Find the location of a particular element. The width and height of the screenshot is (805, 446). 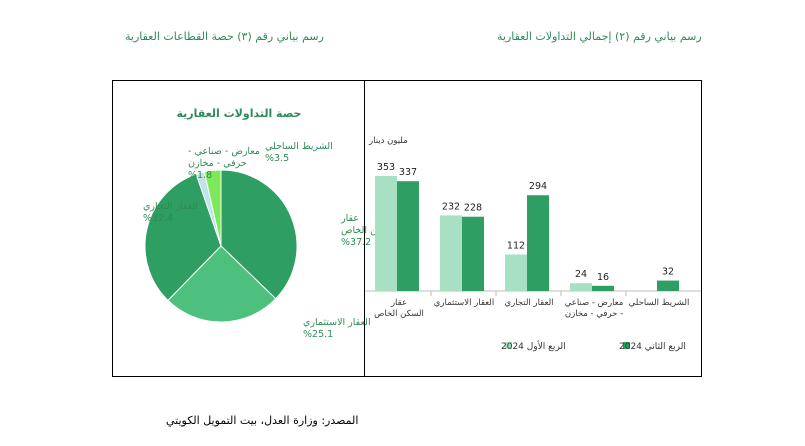

pie-label: %25.1 is located at coordinates (318, 334).